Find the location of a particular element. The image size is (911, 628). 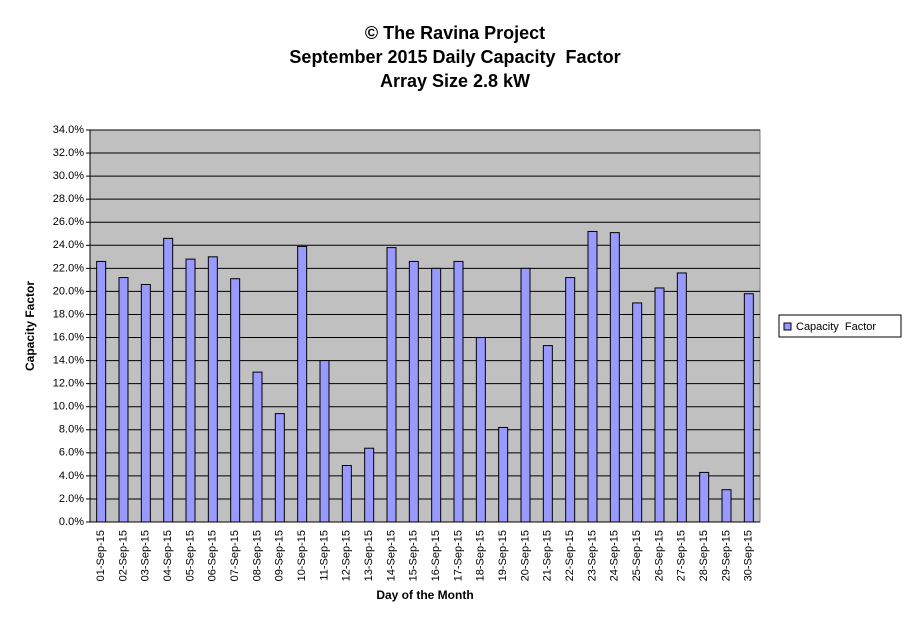

y-tick-label: 8.0% is located at coordinates (71, 430).